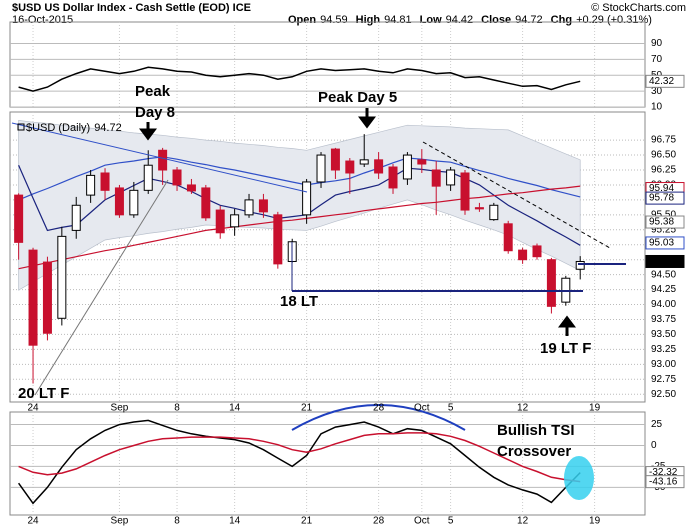 This screenshot has height=528, width=692. What do you see at coordinates (334, 20) in the screenshot?
I see `stat-value: 94.59` at bounding box center [334, 20].